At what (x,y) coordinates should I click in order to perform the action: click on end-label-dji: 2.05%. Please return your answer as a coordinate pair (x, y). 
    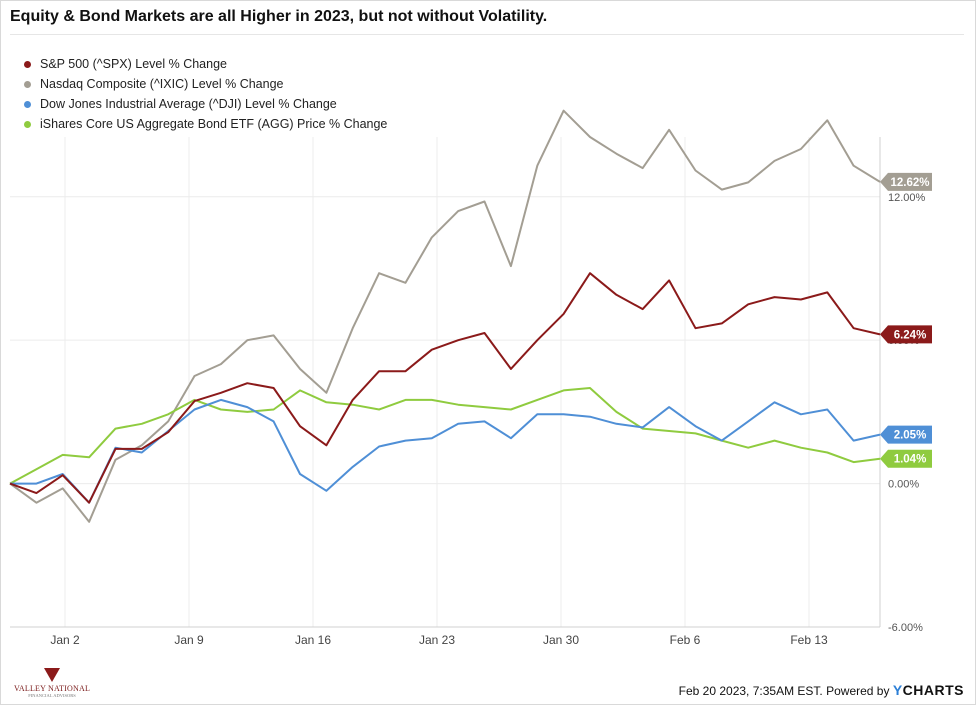
    Looking at the image, I should click on (906, 434).